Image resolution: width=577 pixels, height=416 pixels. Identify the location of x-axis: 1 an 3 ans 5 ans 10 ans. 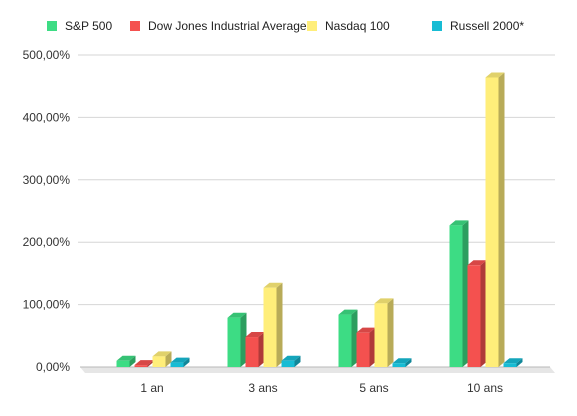
(321, 388).